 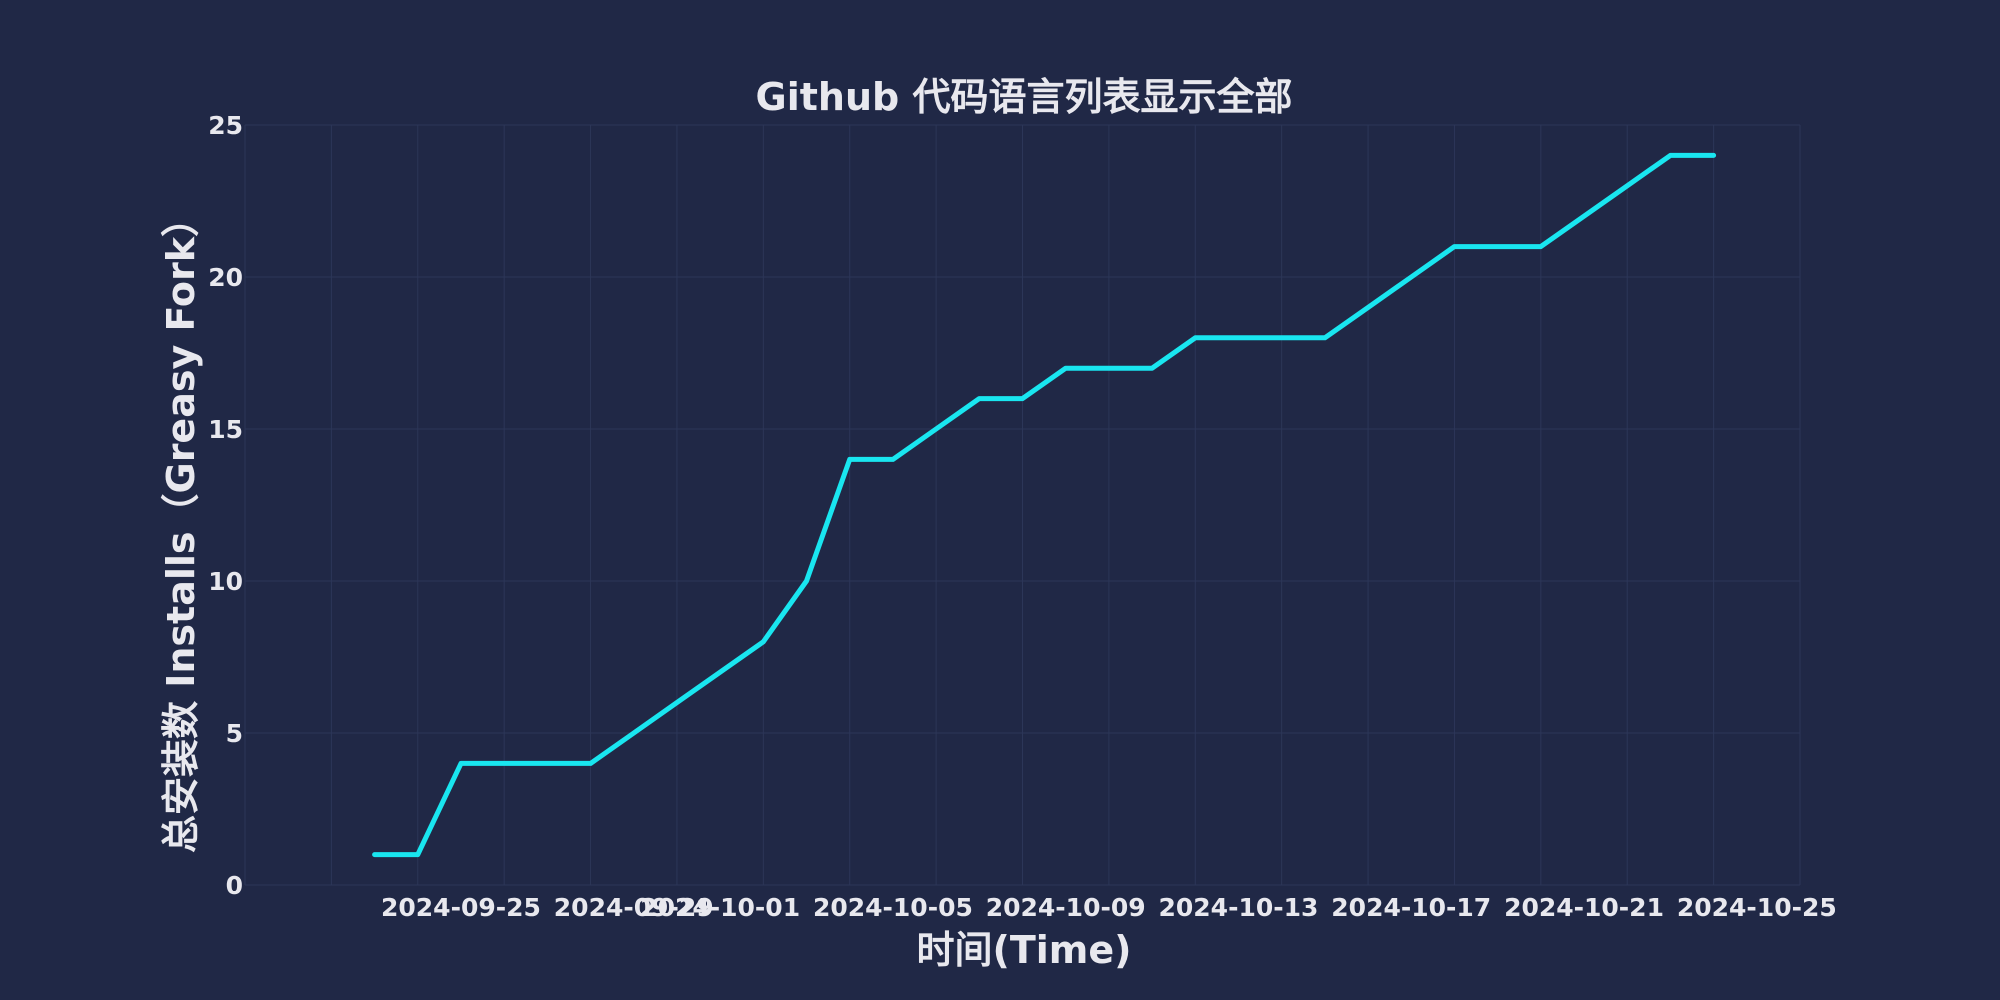 I want to click on y-tick-label: 15, so click(x=225, y=429).